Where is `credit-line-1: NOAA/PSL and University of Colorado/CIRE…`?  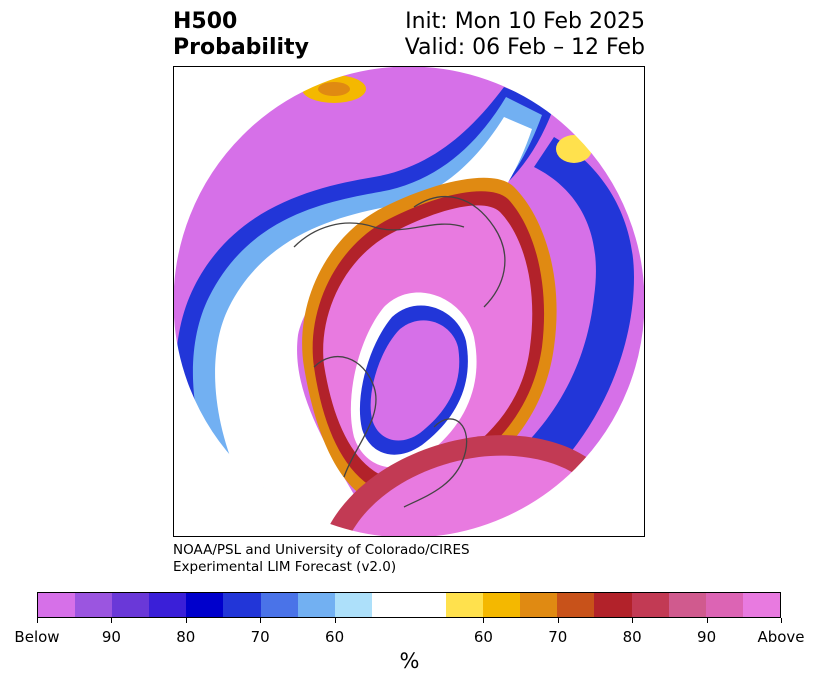
credit-line-1: NOAA/PSL and University of Colorado/CIRE… is located at coordinates (321, 550).